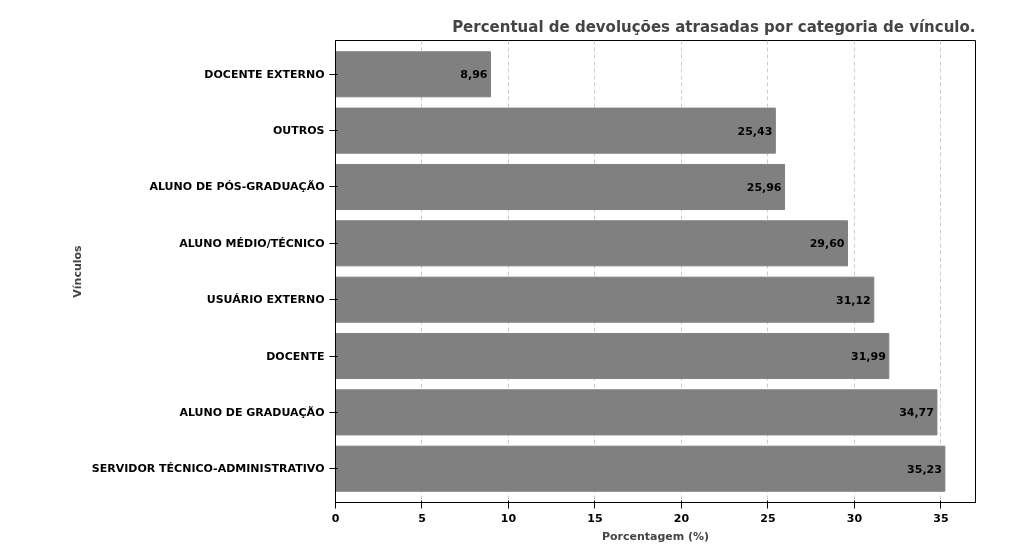  Describe the element at coordinates (681, 518) in the screenshot. I see `x-tick-label: 20` at that location.